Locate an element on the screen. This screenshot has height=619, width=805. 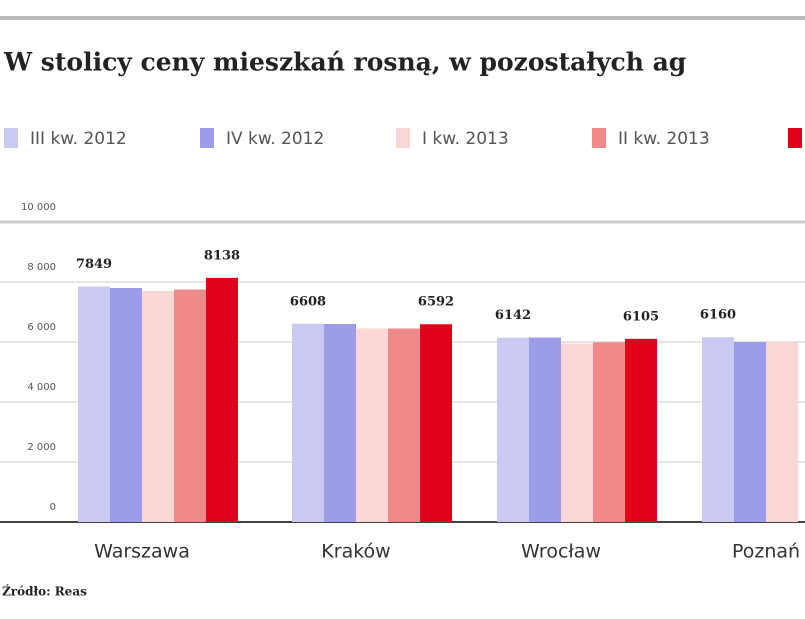
x-tick-label: Warszawa is located at coordinates (142, 552).